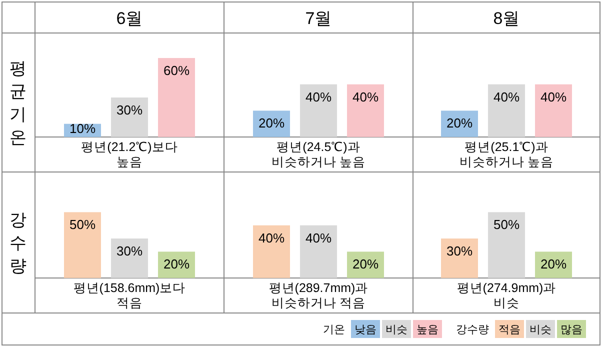  What do you see at coordinates (82, 128) in the screenshot?
I see `data-label: 10%` at bounding box center [82, 128].